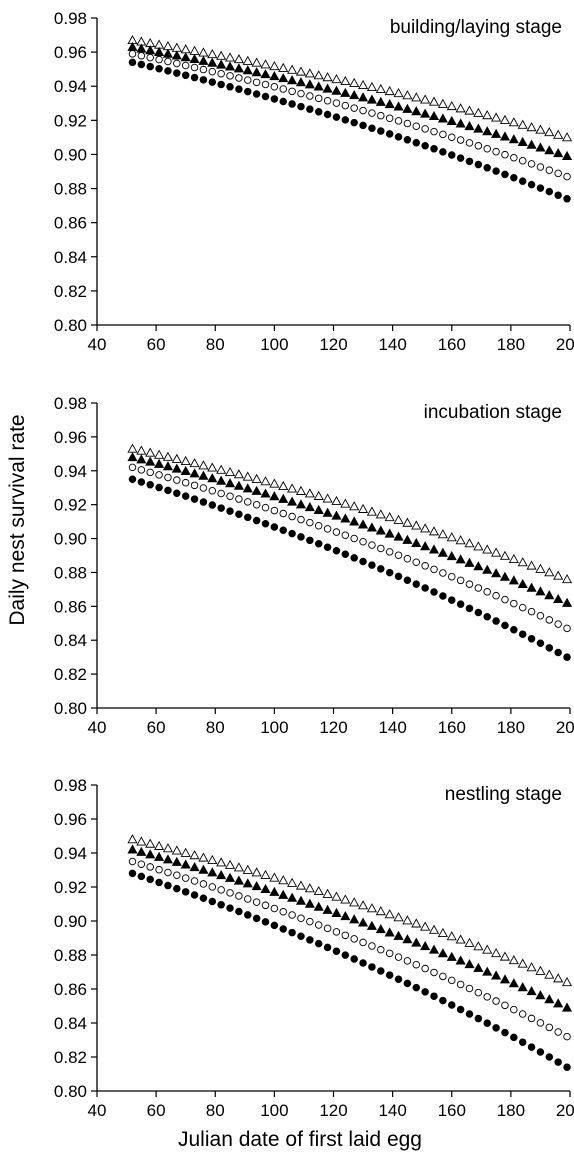 The width and height of the screenshot is (574, 1159). What do you see at coordinates (97, 1110) in the screenshot?
I see `x-tick-label: 40` at bounding box center [97, 1110].